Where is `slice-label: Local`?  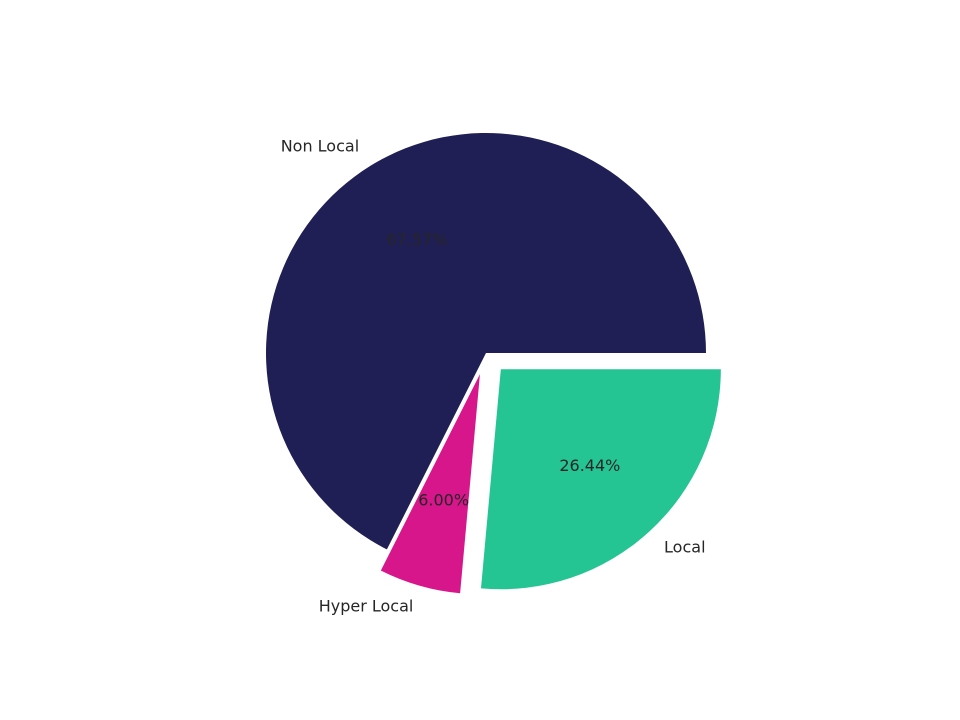 slice-label: Local is located at coordinates (684, 546).